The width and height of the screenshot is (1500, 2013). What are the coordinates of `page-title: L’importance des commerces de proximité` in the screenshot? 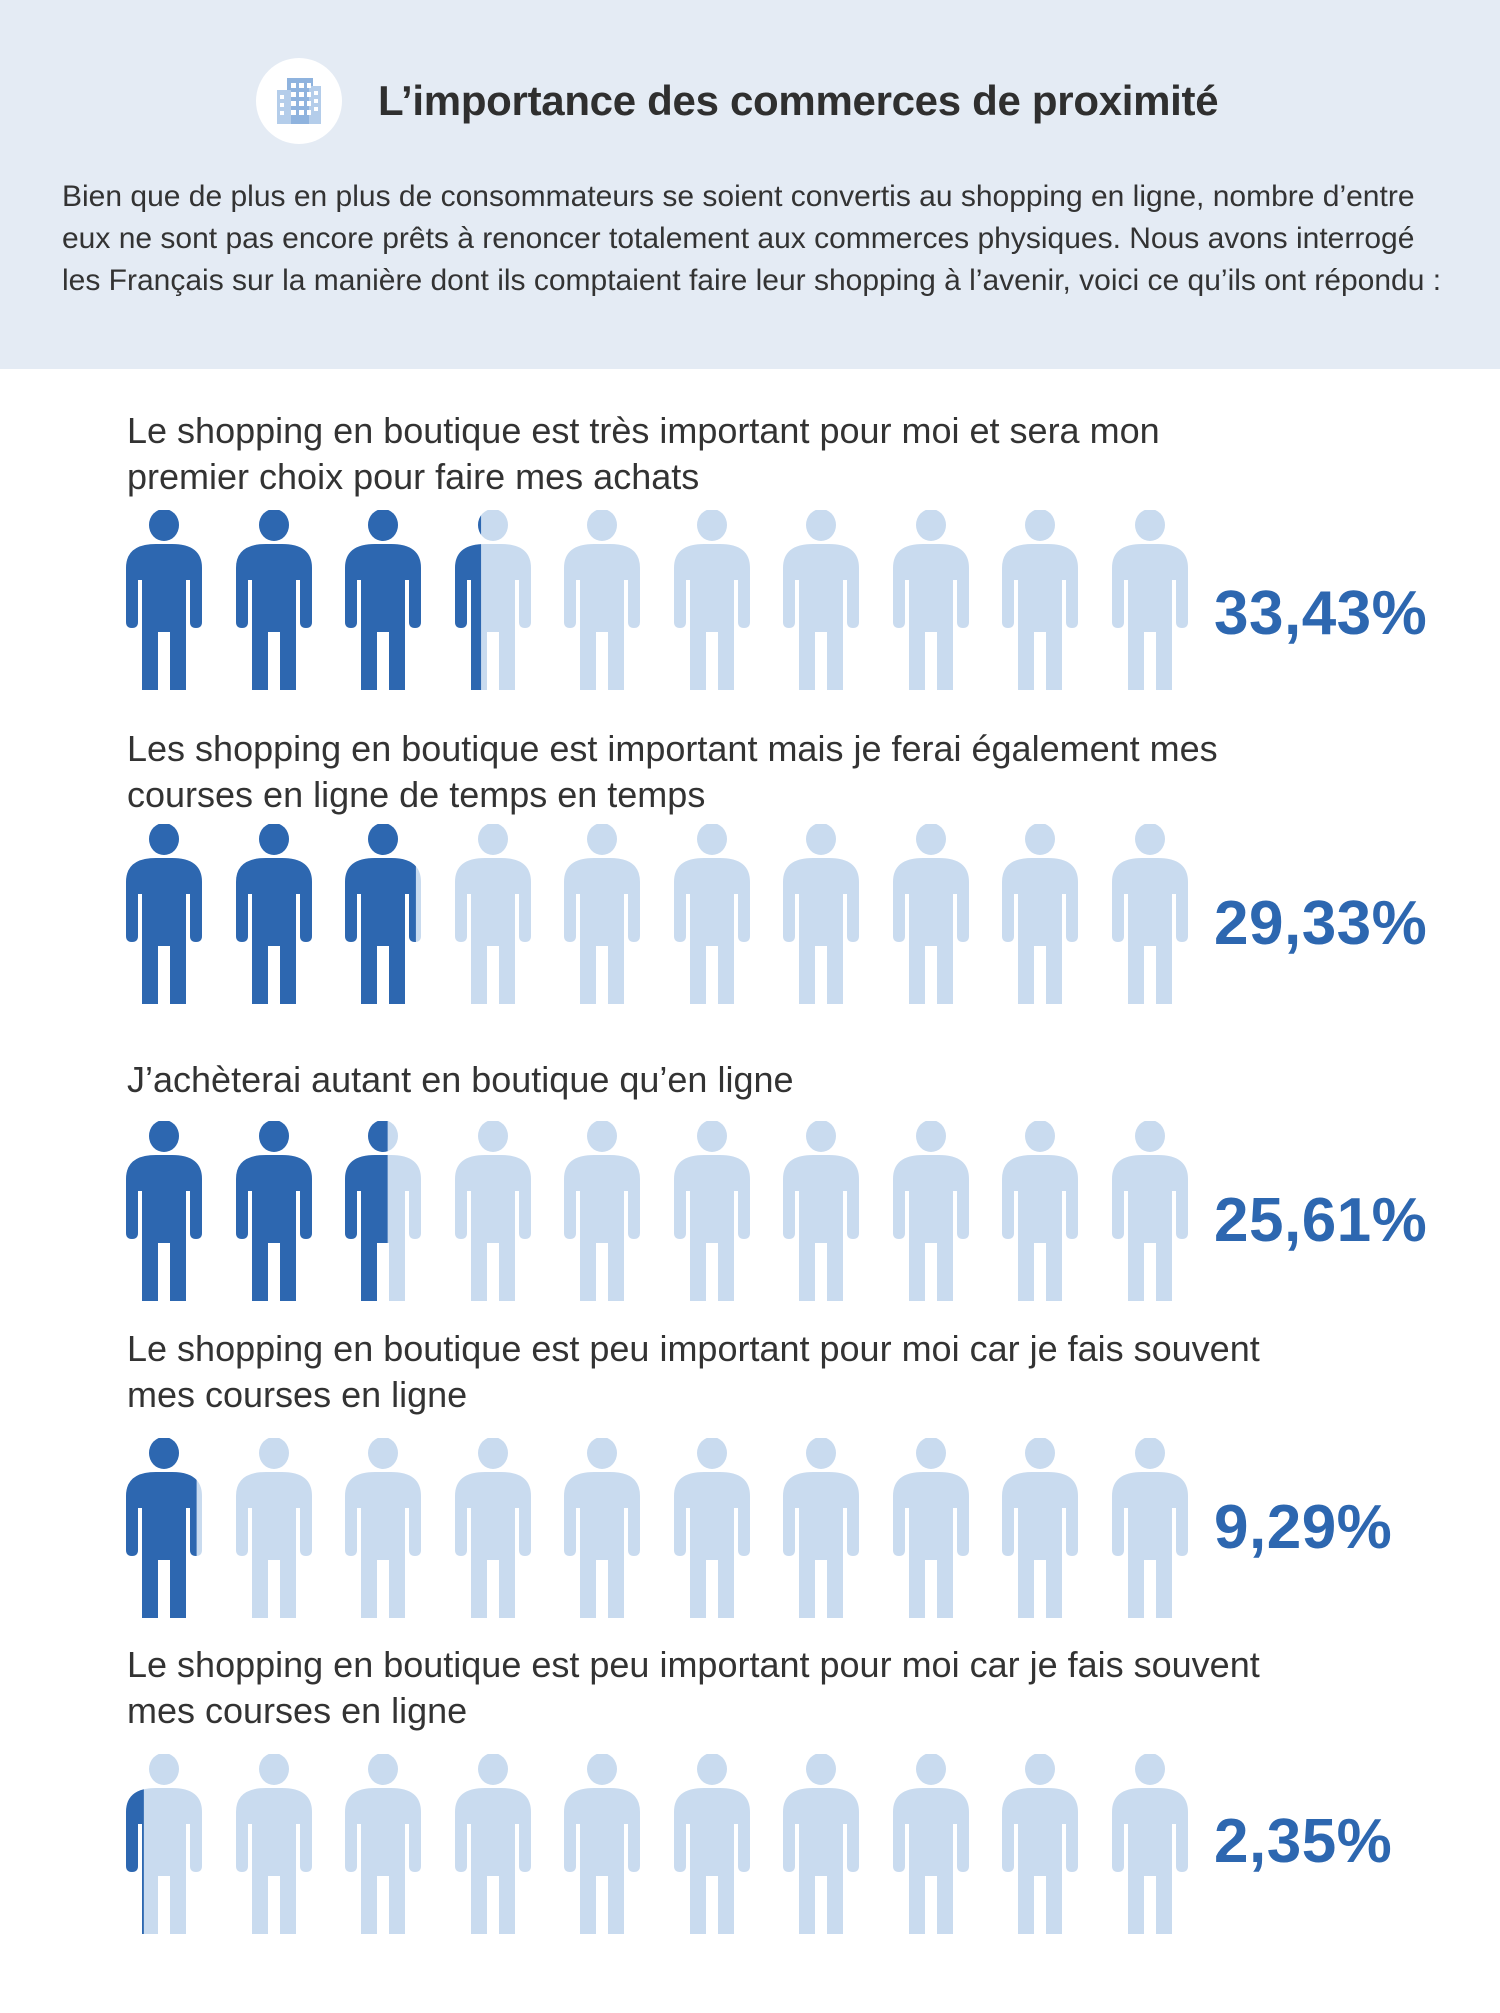 It's located at (798, 100).